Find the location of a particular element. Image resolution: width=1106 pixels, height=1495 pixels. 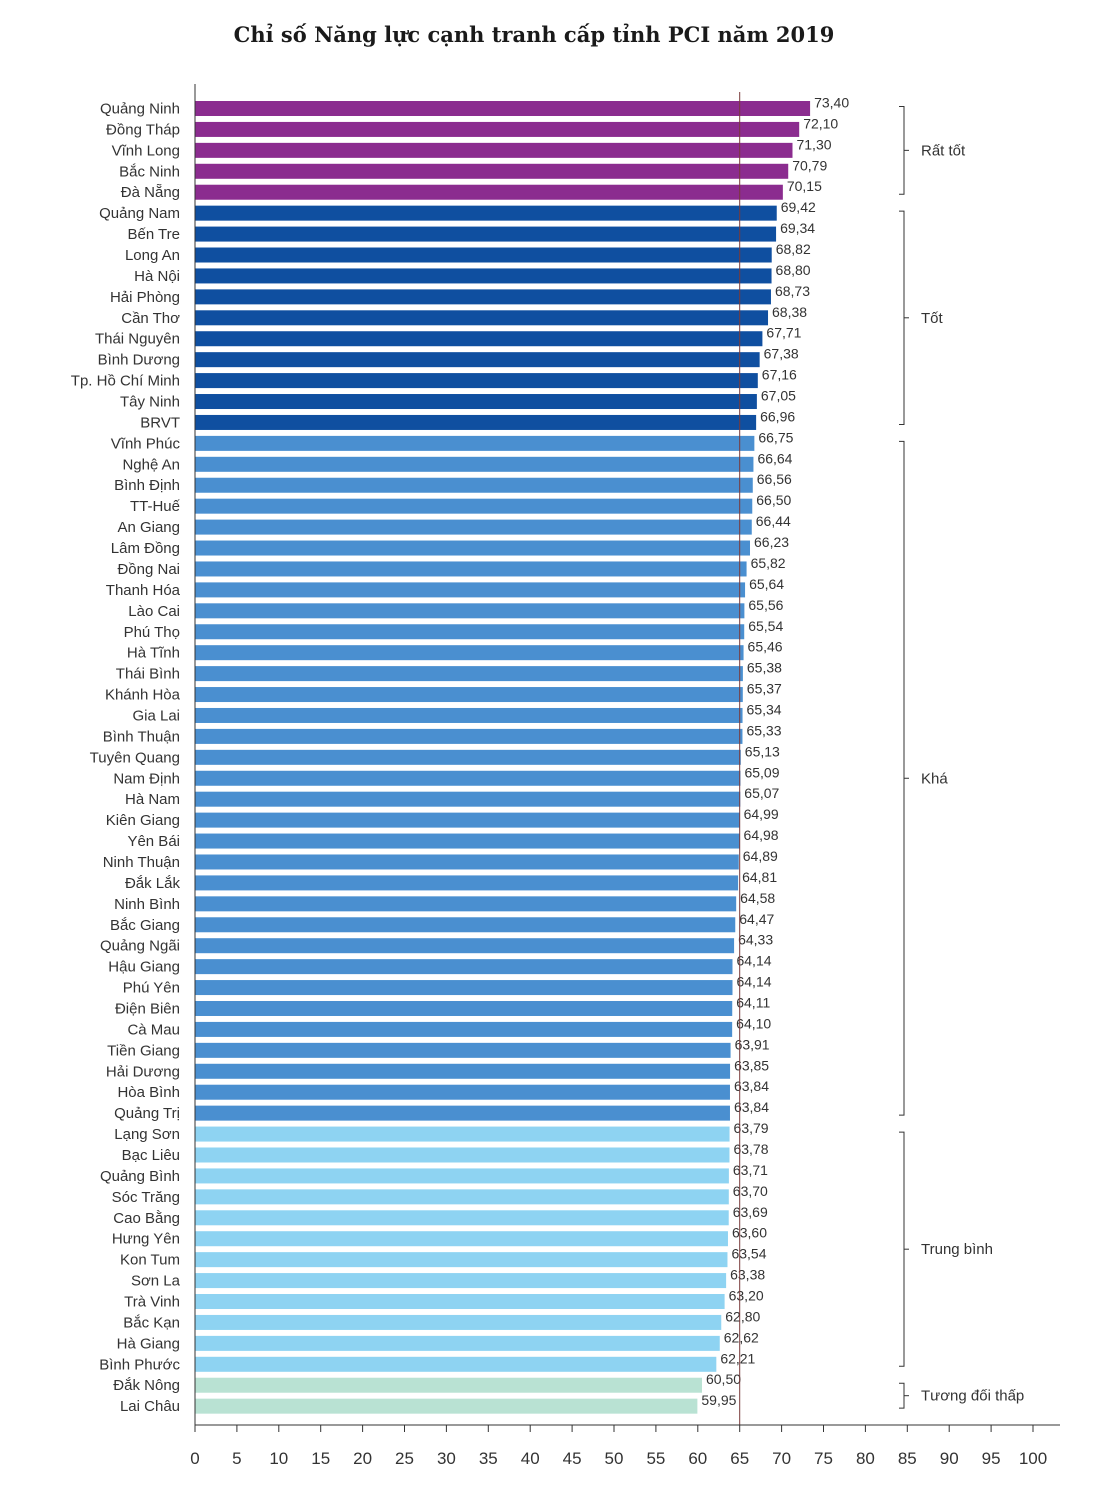

value-label: 62,62 is located at coordinates (741, 1337).